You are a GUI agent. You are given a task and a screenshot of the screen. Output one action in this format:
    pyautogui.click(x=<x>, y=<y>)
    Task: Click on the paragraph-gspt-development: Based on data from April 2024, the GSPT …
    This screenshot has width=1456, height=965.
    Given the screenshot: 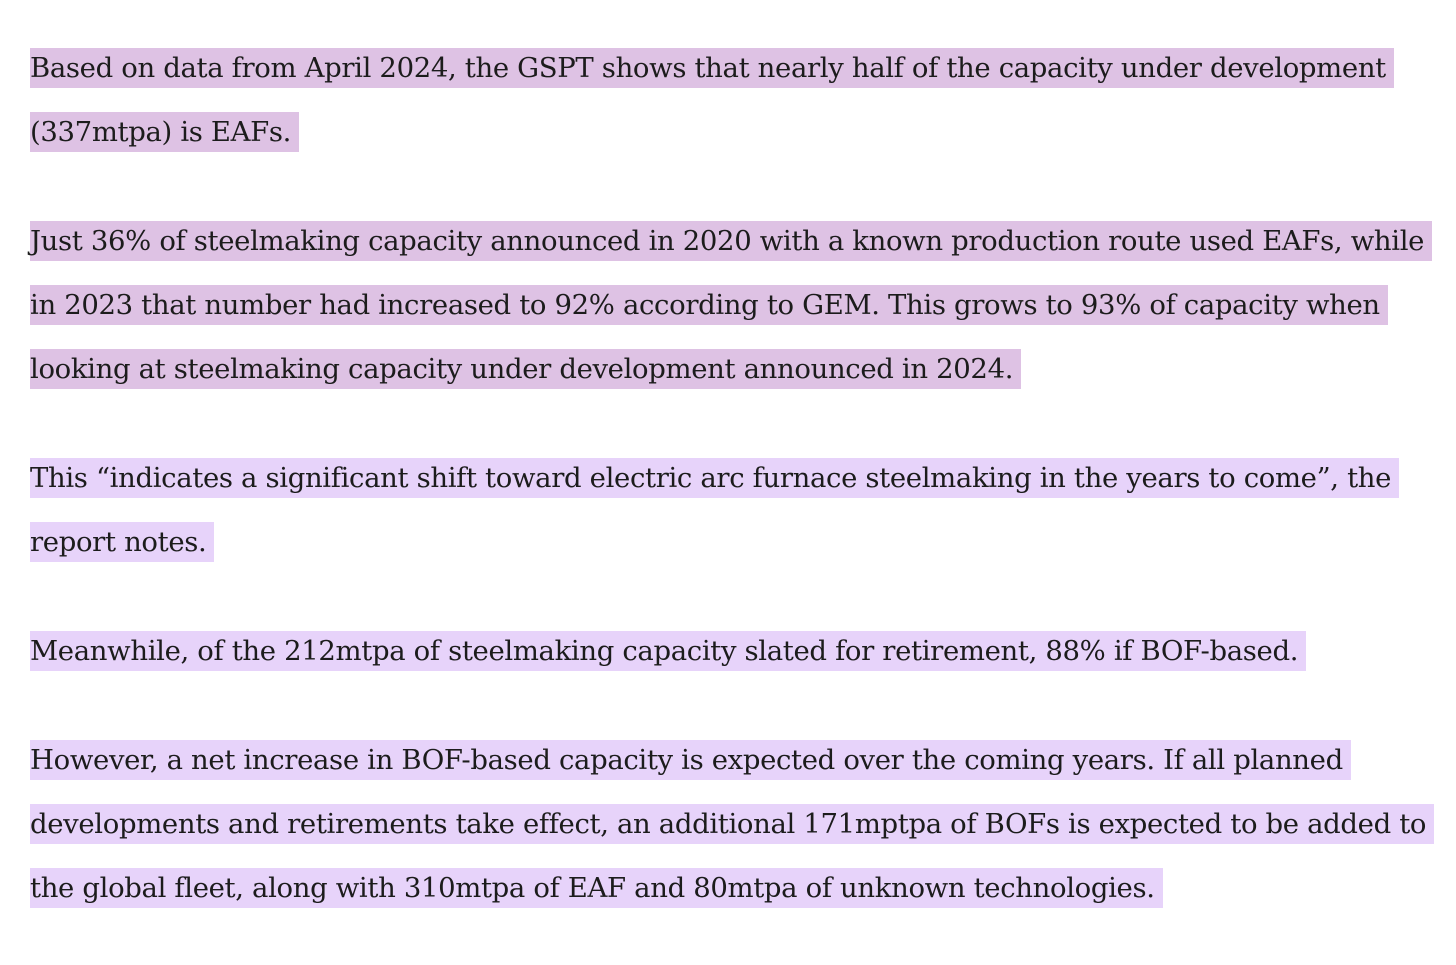 What is the action you would take?
    pyautogui.click(x=730, y=100)
    